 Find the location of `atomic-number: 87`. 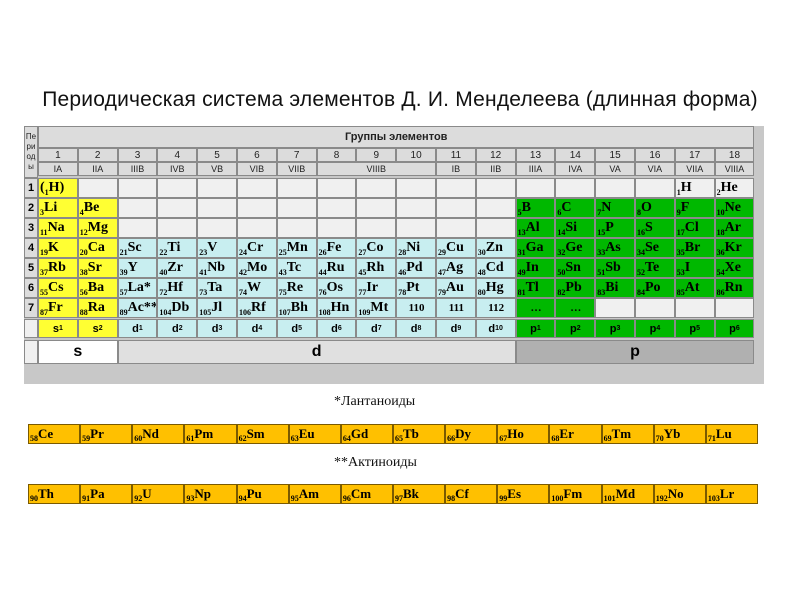

atomic-number: 87 is located at coordinates (44, 312).